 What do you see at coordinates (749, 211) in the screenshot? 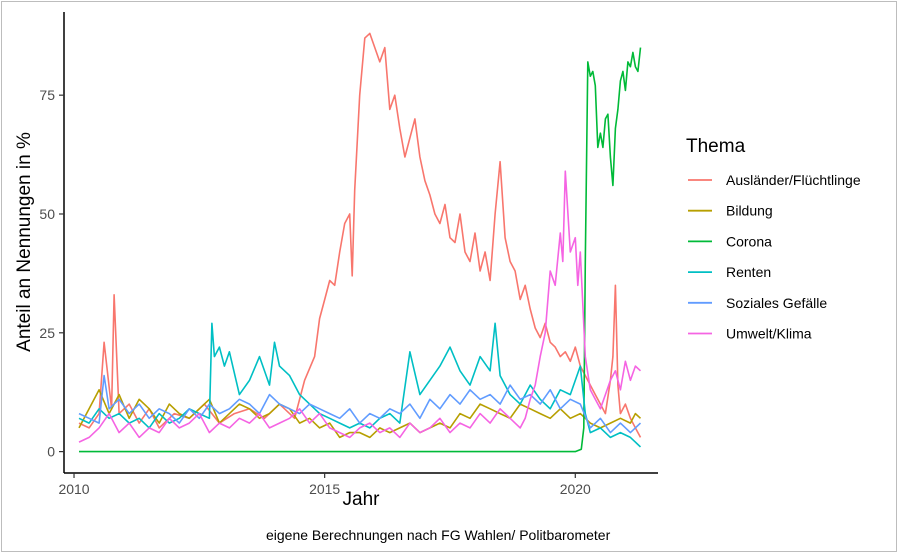
I see `legend-label: Bildung` at bounding box center [749, 211].